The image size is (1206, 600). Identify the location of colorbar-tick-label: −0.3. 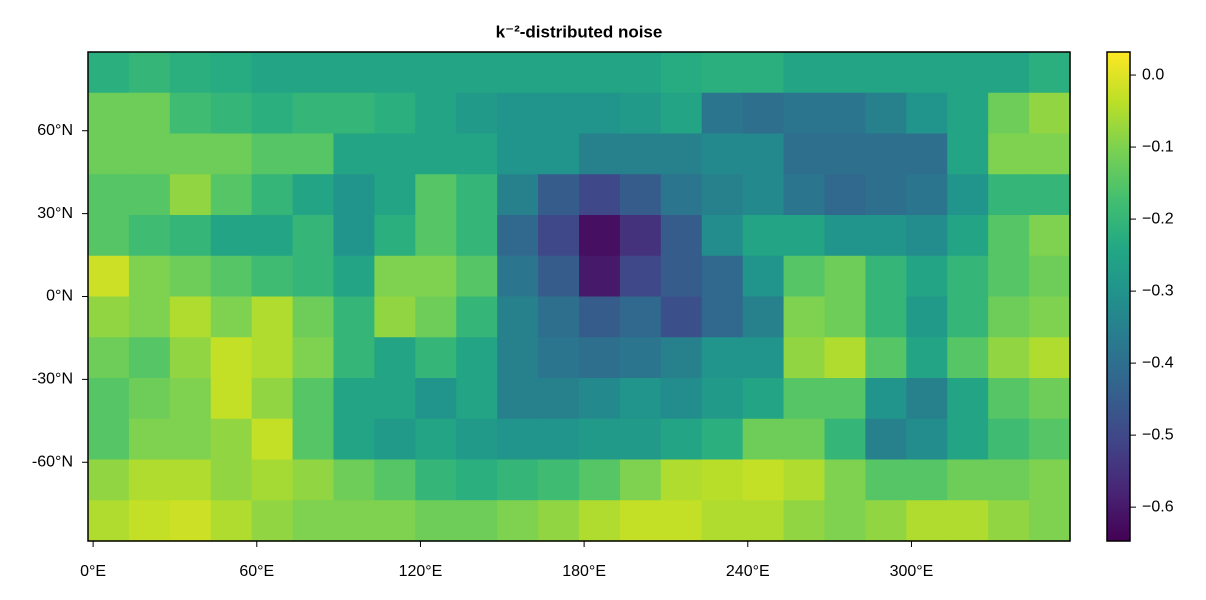
(1158, 290).